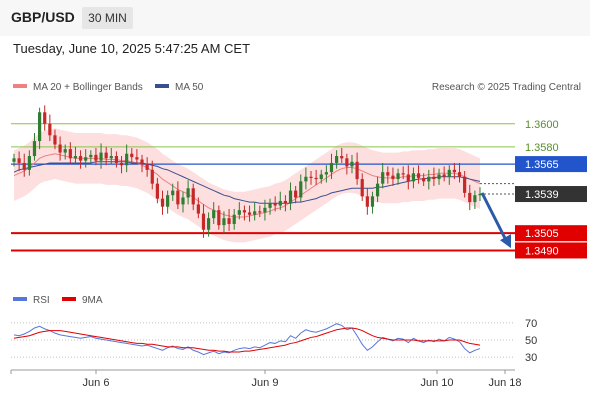 The width and height of the screenshot is (590, 400). I want to click on resistance-label: 1.3600, so click(542, 125).